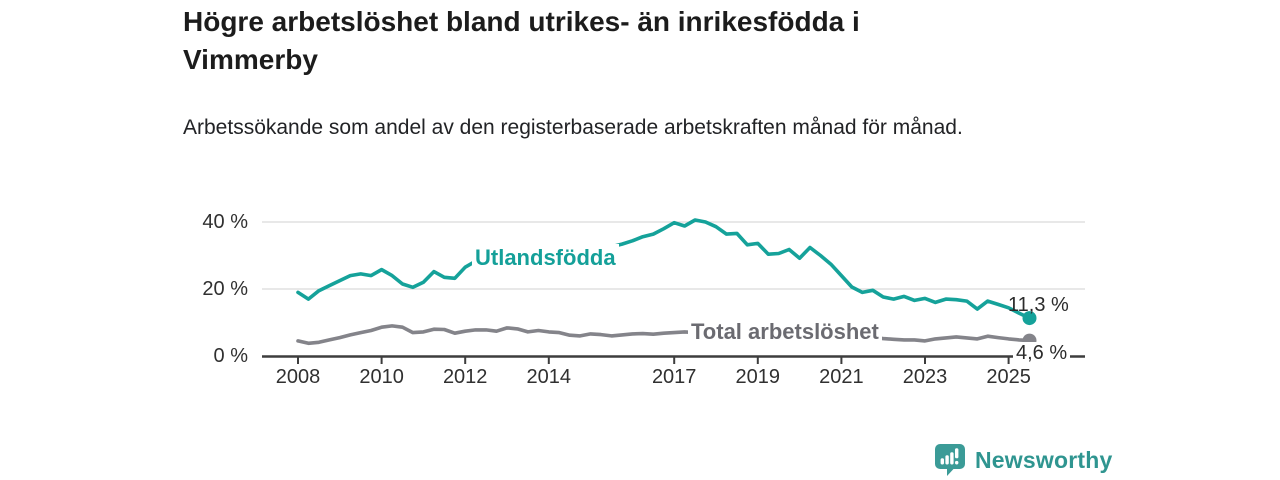  I want to click on end-value-total: 4,6 %, so click(1042, 353).